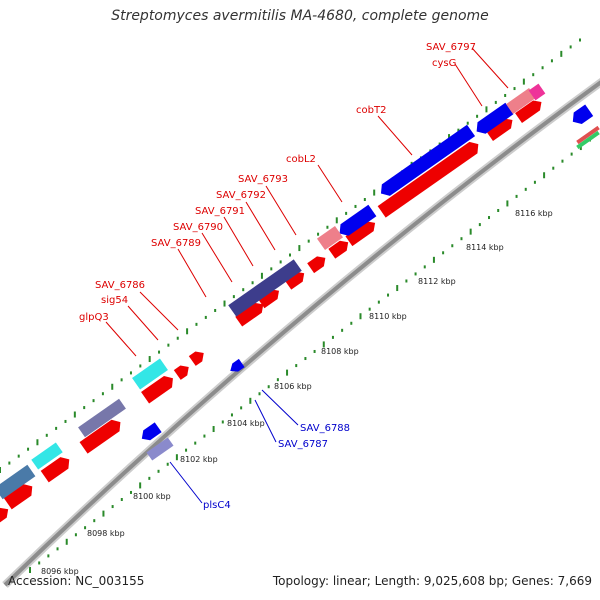 The image size is (600, 600). What do you see at coordinates (120, 285) in the screenshot?
I see `gene-label-sav6786: SAV_6786` at bounding box center [120, 285].